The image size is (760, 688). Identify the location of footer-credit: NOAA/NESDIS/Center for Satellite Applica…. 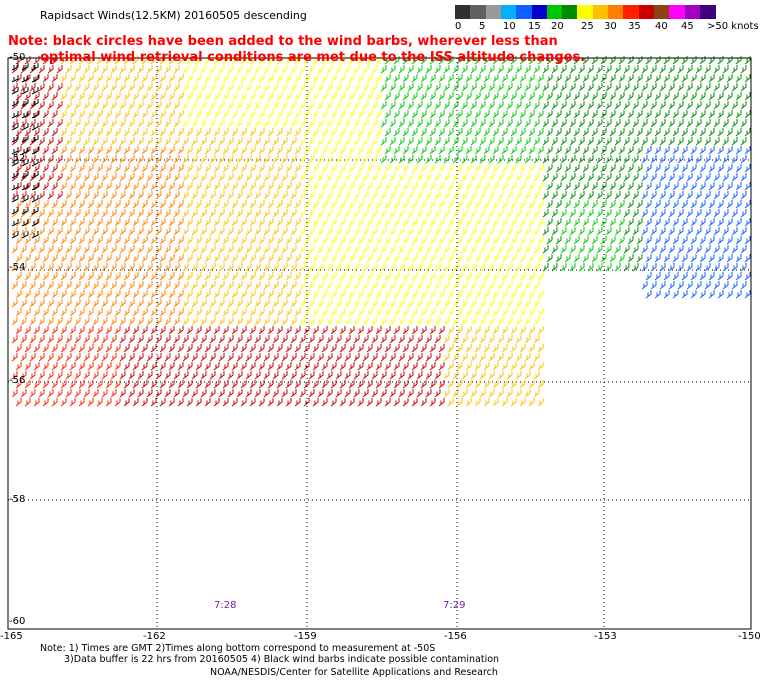
(354, 672).